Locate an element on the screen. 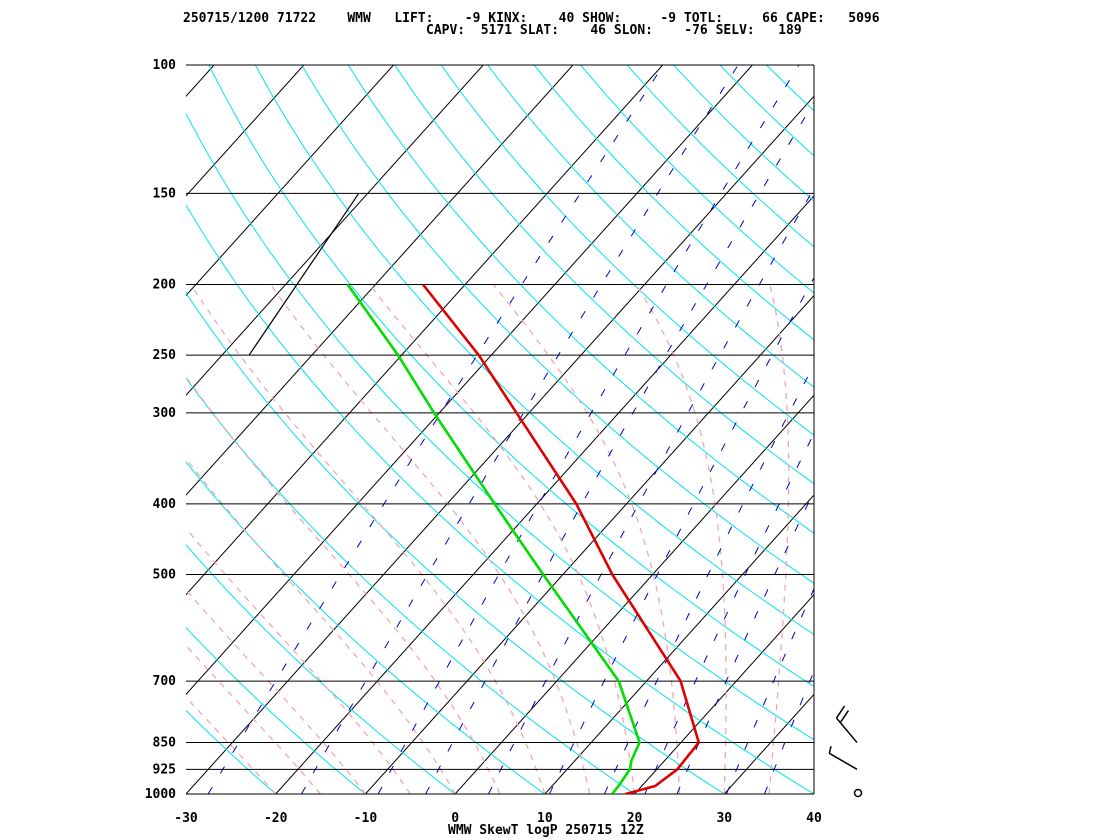  pressure-tick-label: 700 is located at coordinates (165, 681).